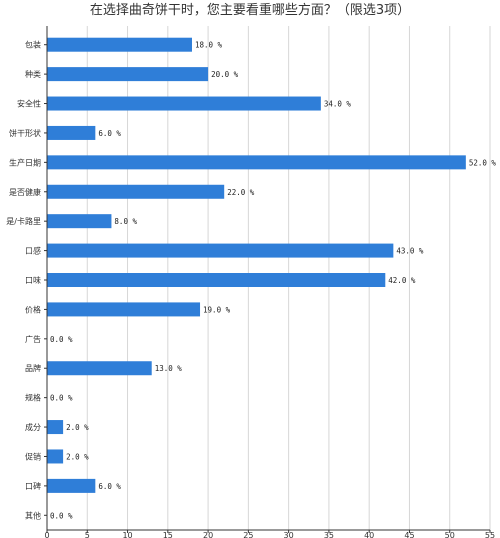  Describe the element at coordinates (33, 368) in the screenshot. I see `category-label: 品牌` at that location.